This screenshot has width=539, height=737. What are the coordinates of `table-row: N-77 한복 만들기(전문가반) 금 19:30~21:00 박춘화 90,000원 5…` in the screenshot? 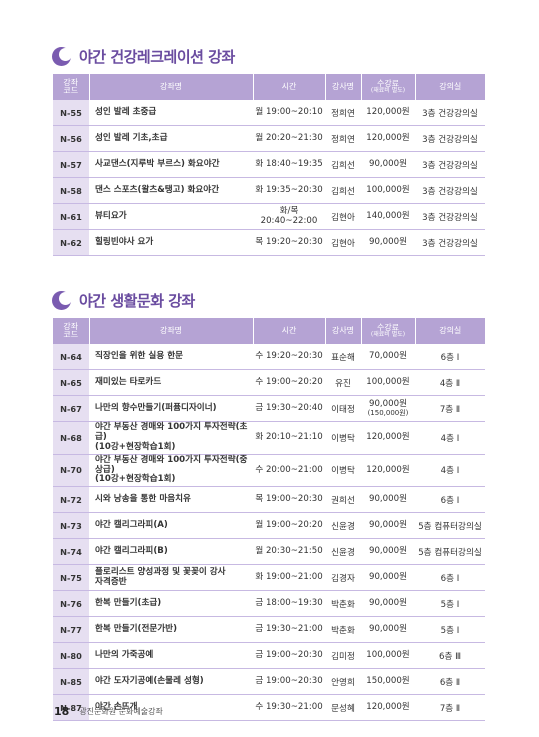 It's located at (269, 630).